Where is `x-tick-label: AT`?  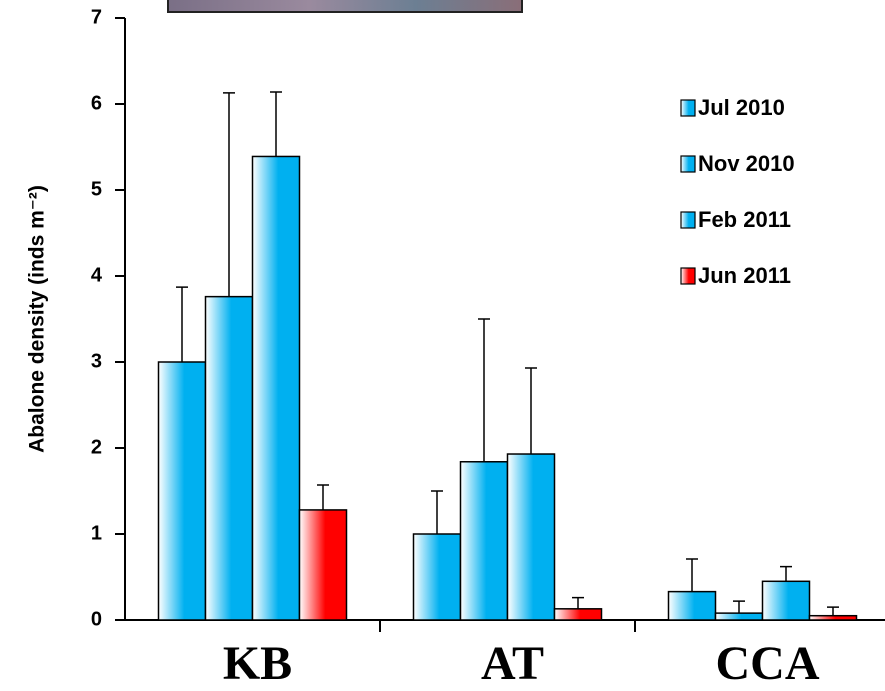
x-tick-label: AT is located at coordinates (512, 663).